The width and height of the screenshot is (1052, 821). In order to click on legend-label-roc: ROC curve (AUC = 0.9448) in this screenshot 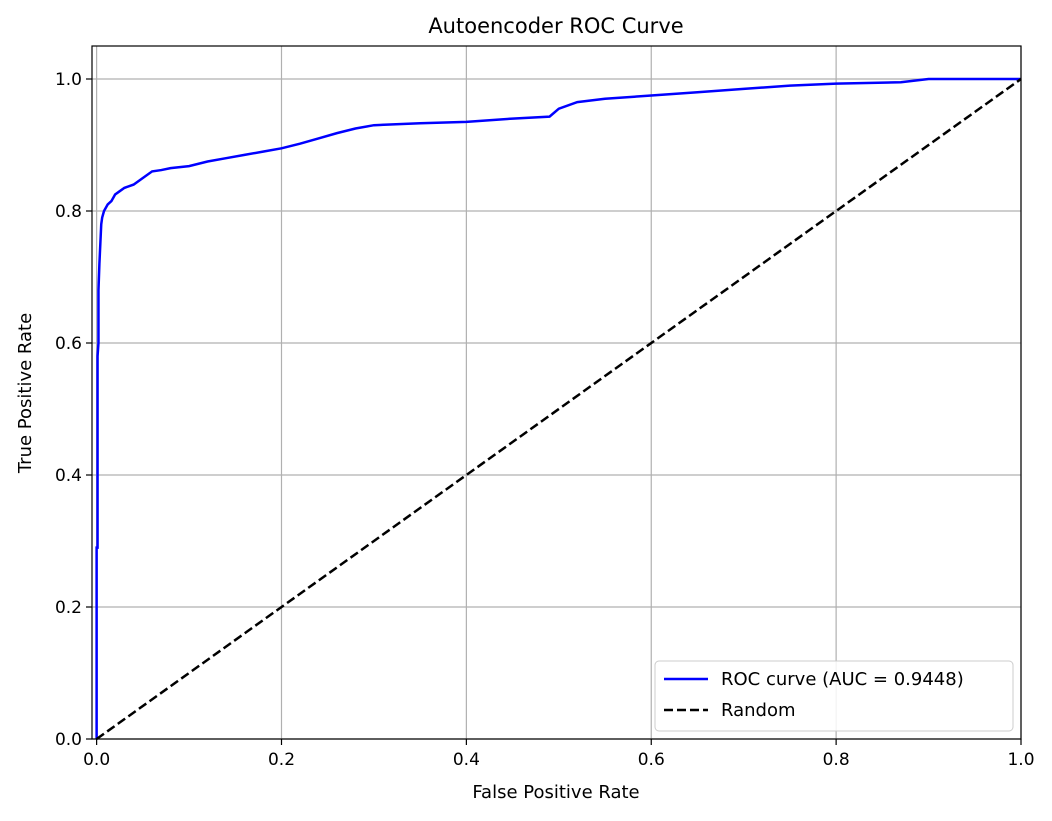, I will do `click(842, 679)`.